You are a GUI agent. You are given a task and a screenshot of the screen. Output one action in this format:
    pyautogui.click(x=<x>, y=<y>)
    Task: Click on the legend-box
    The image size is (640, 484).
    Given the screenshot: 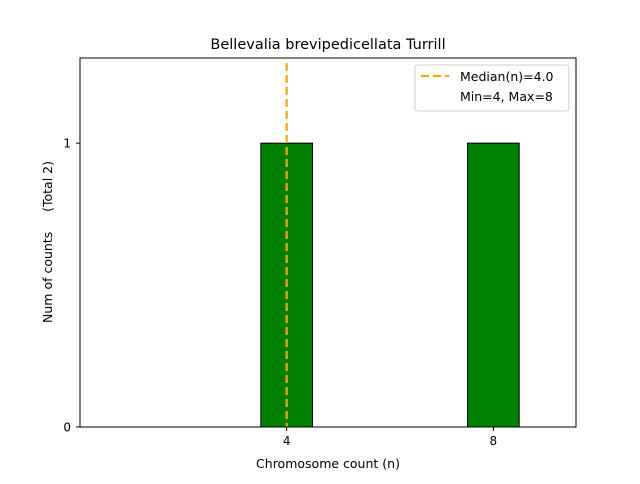 What is the action you would take?
    pyautogui.click(x=492, y=88)
    